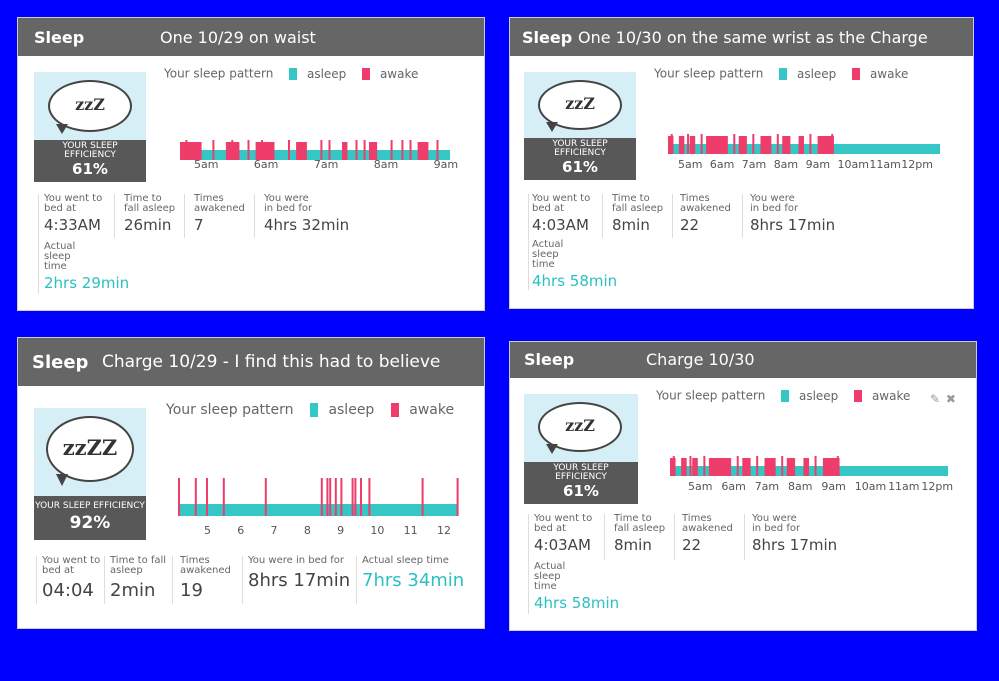 Image resolution: width=999 pixels, height=681 pixels. Describe the element at coordinates (800, 486) in the screenshot. I see `axis-tick-label: 8am` at that location.